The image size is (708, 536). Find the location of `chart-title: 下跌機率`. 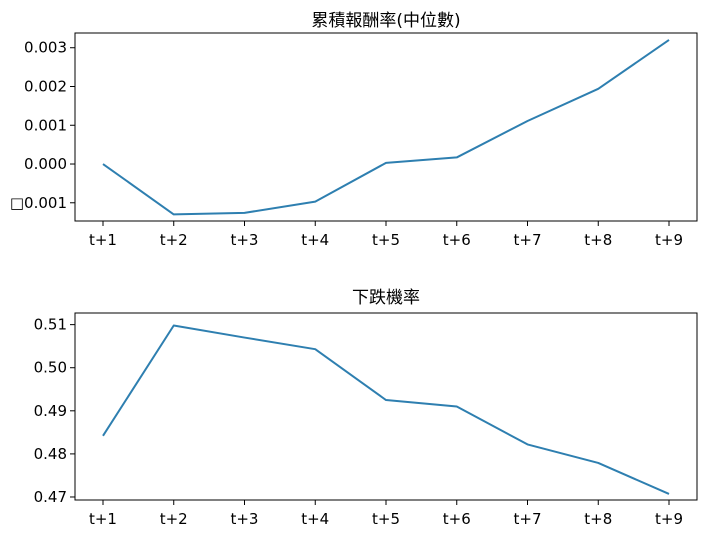

chart-title: 下跌機率 is located at coordinates (386, 298).